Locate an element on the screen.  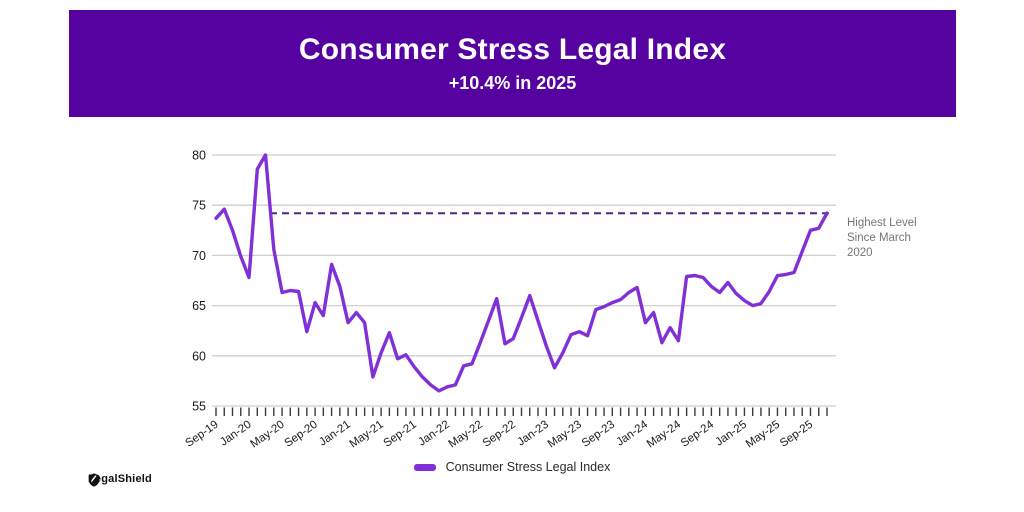
svg-text: Jan-25 is located at coordinates (731, 434).